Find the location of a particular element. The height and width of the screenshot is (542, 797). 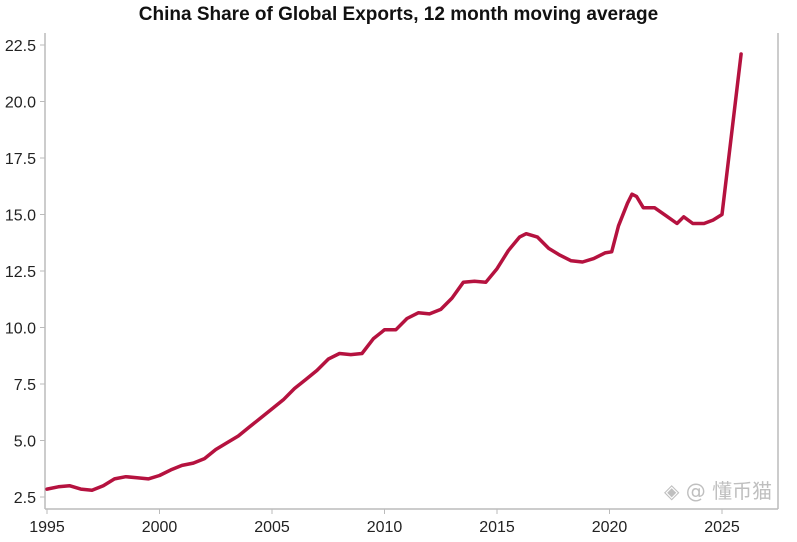

x-tick-label: 2015 is located at coordinates (497, 527).